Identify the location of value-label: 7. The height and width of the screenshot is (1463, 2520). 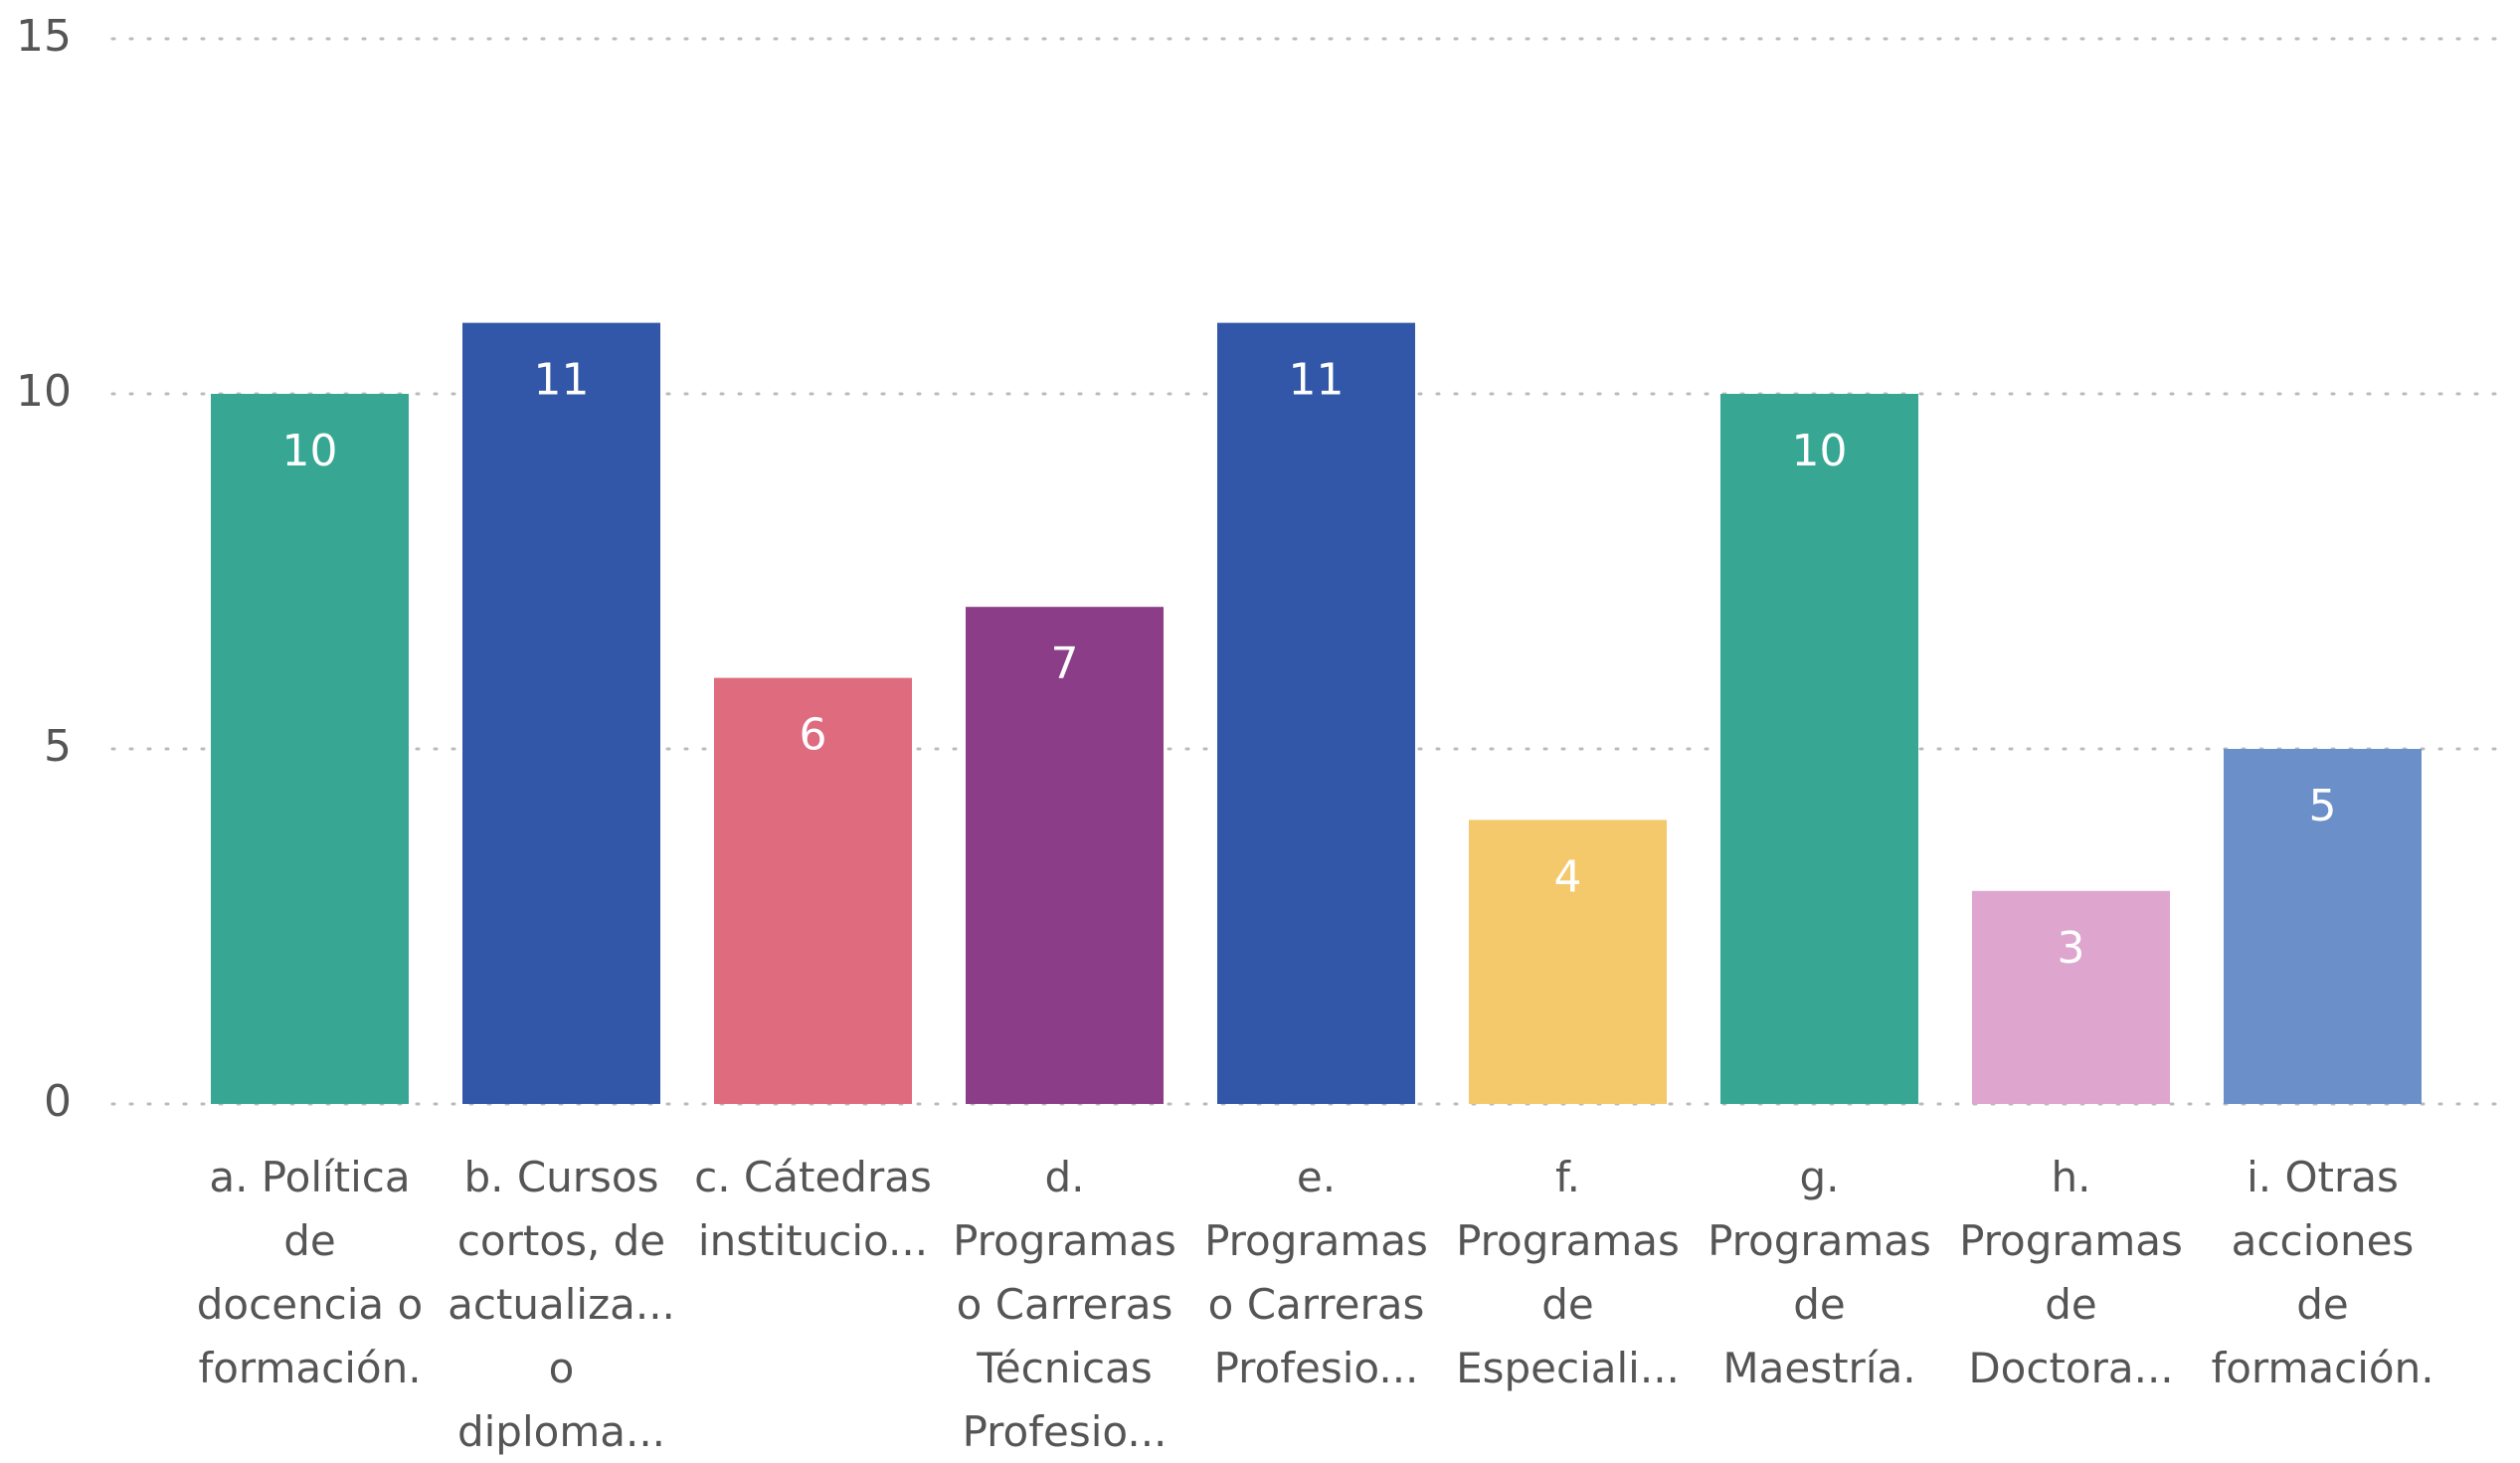
(1065, 664).